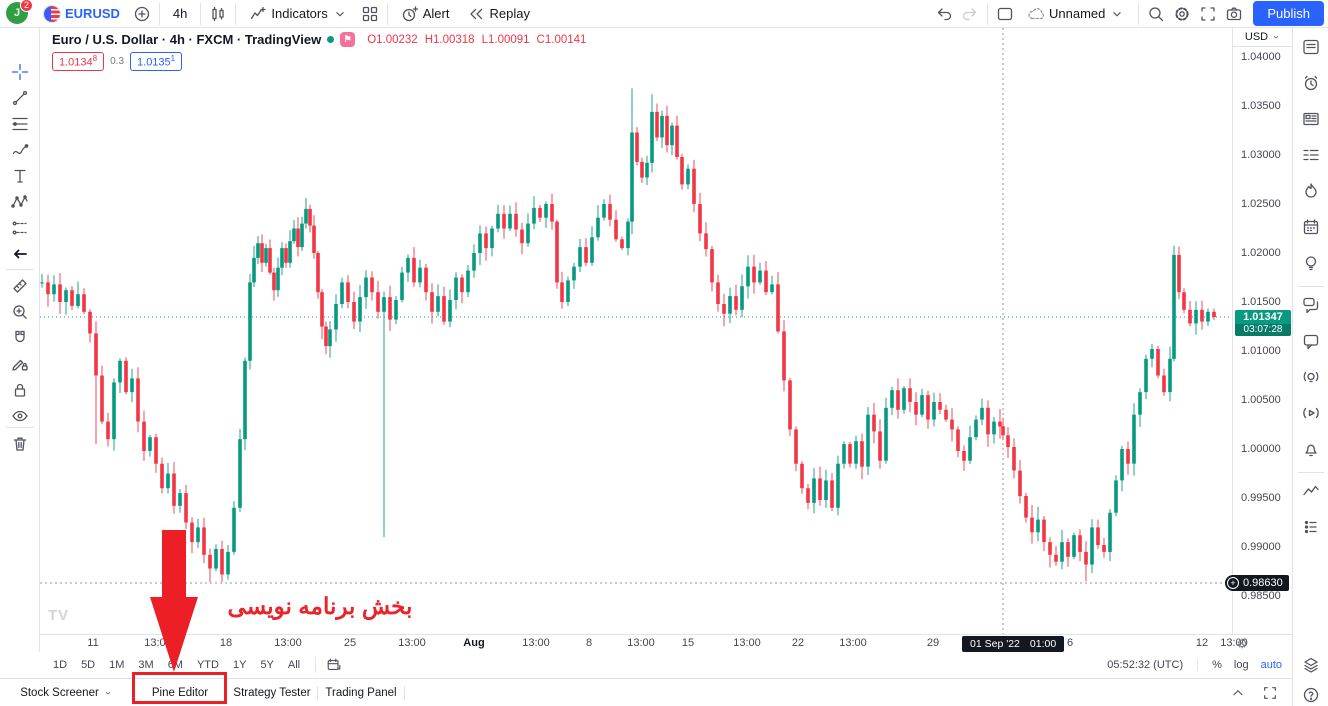  I want to click on time-tick: 29, so click(933, 643).